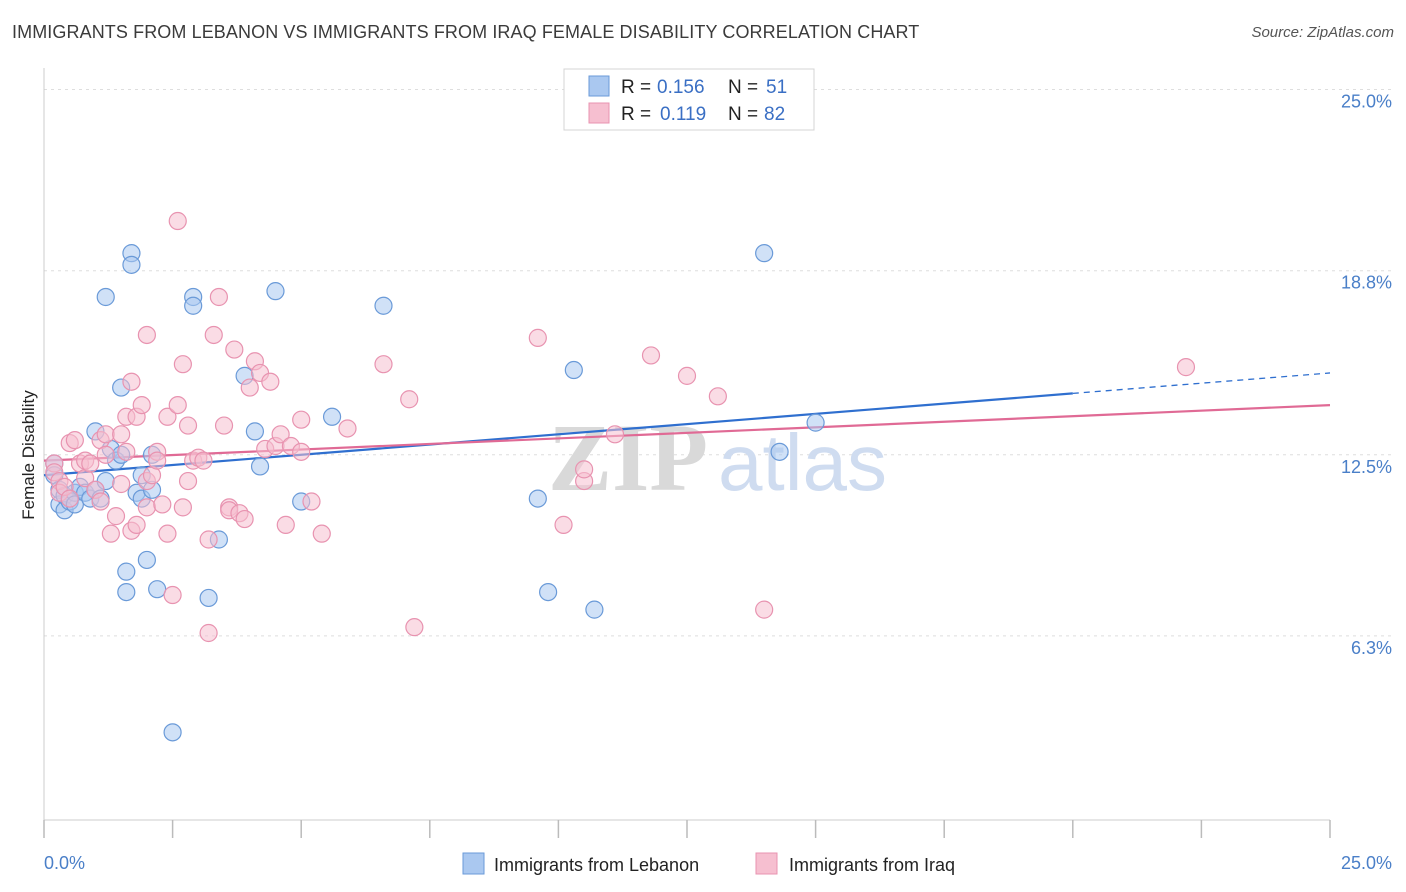 This screenshot has height=892, width=1406. I want to click on y-axis-title: Female Disability, so click(28, 455).